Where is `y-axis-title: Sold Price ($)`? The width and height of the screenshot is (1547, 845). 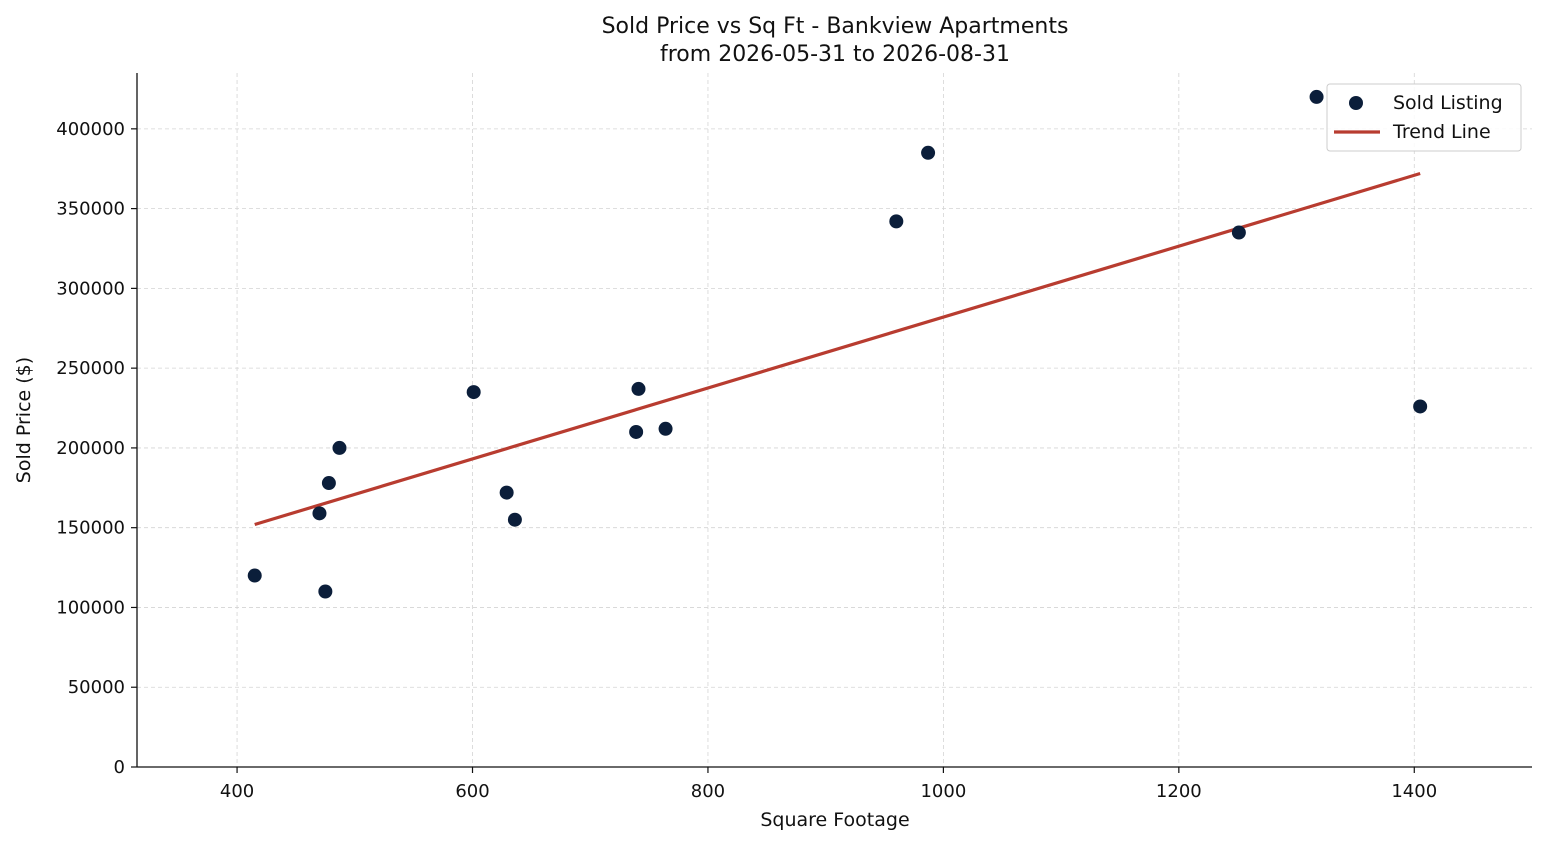
y-axis-title: Sold Price ($) is located at coordinates (24, 420).